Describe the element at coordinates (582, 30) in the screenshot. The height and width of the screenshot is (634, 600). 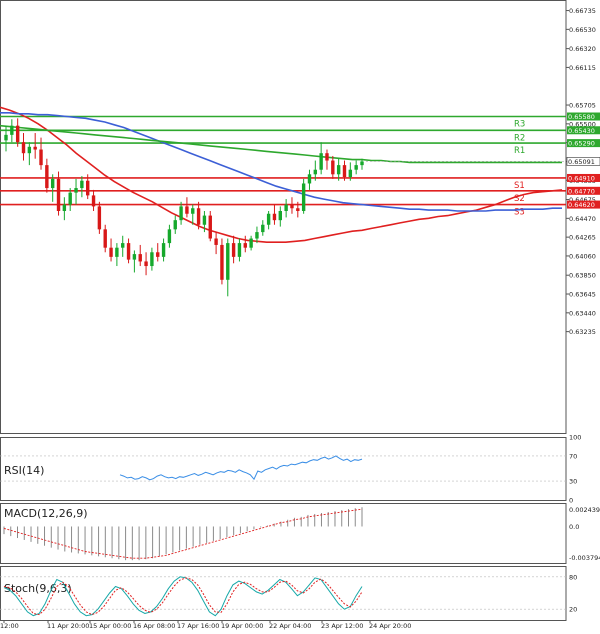
I see `price-tick-label: 0.66530` at that location.